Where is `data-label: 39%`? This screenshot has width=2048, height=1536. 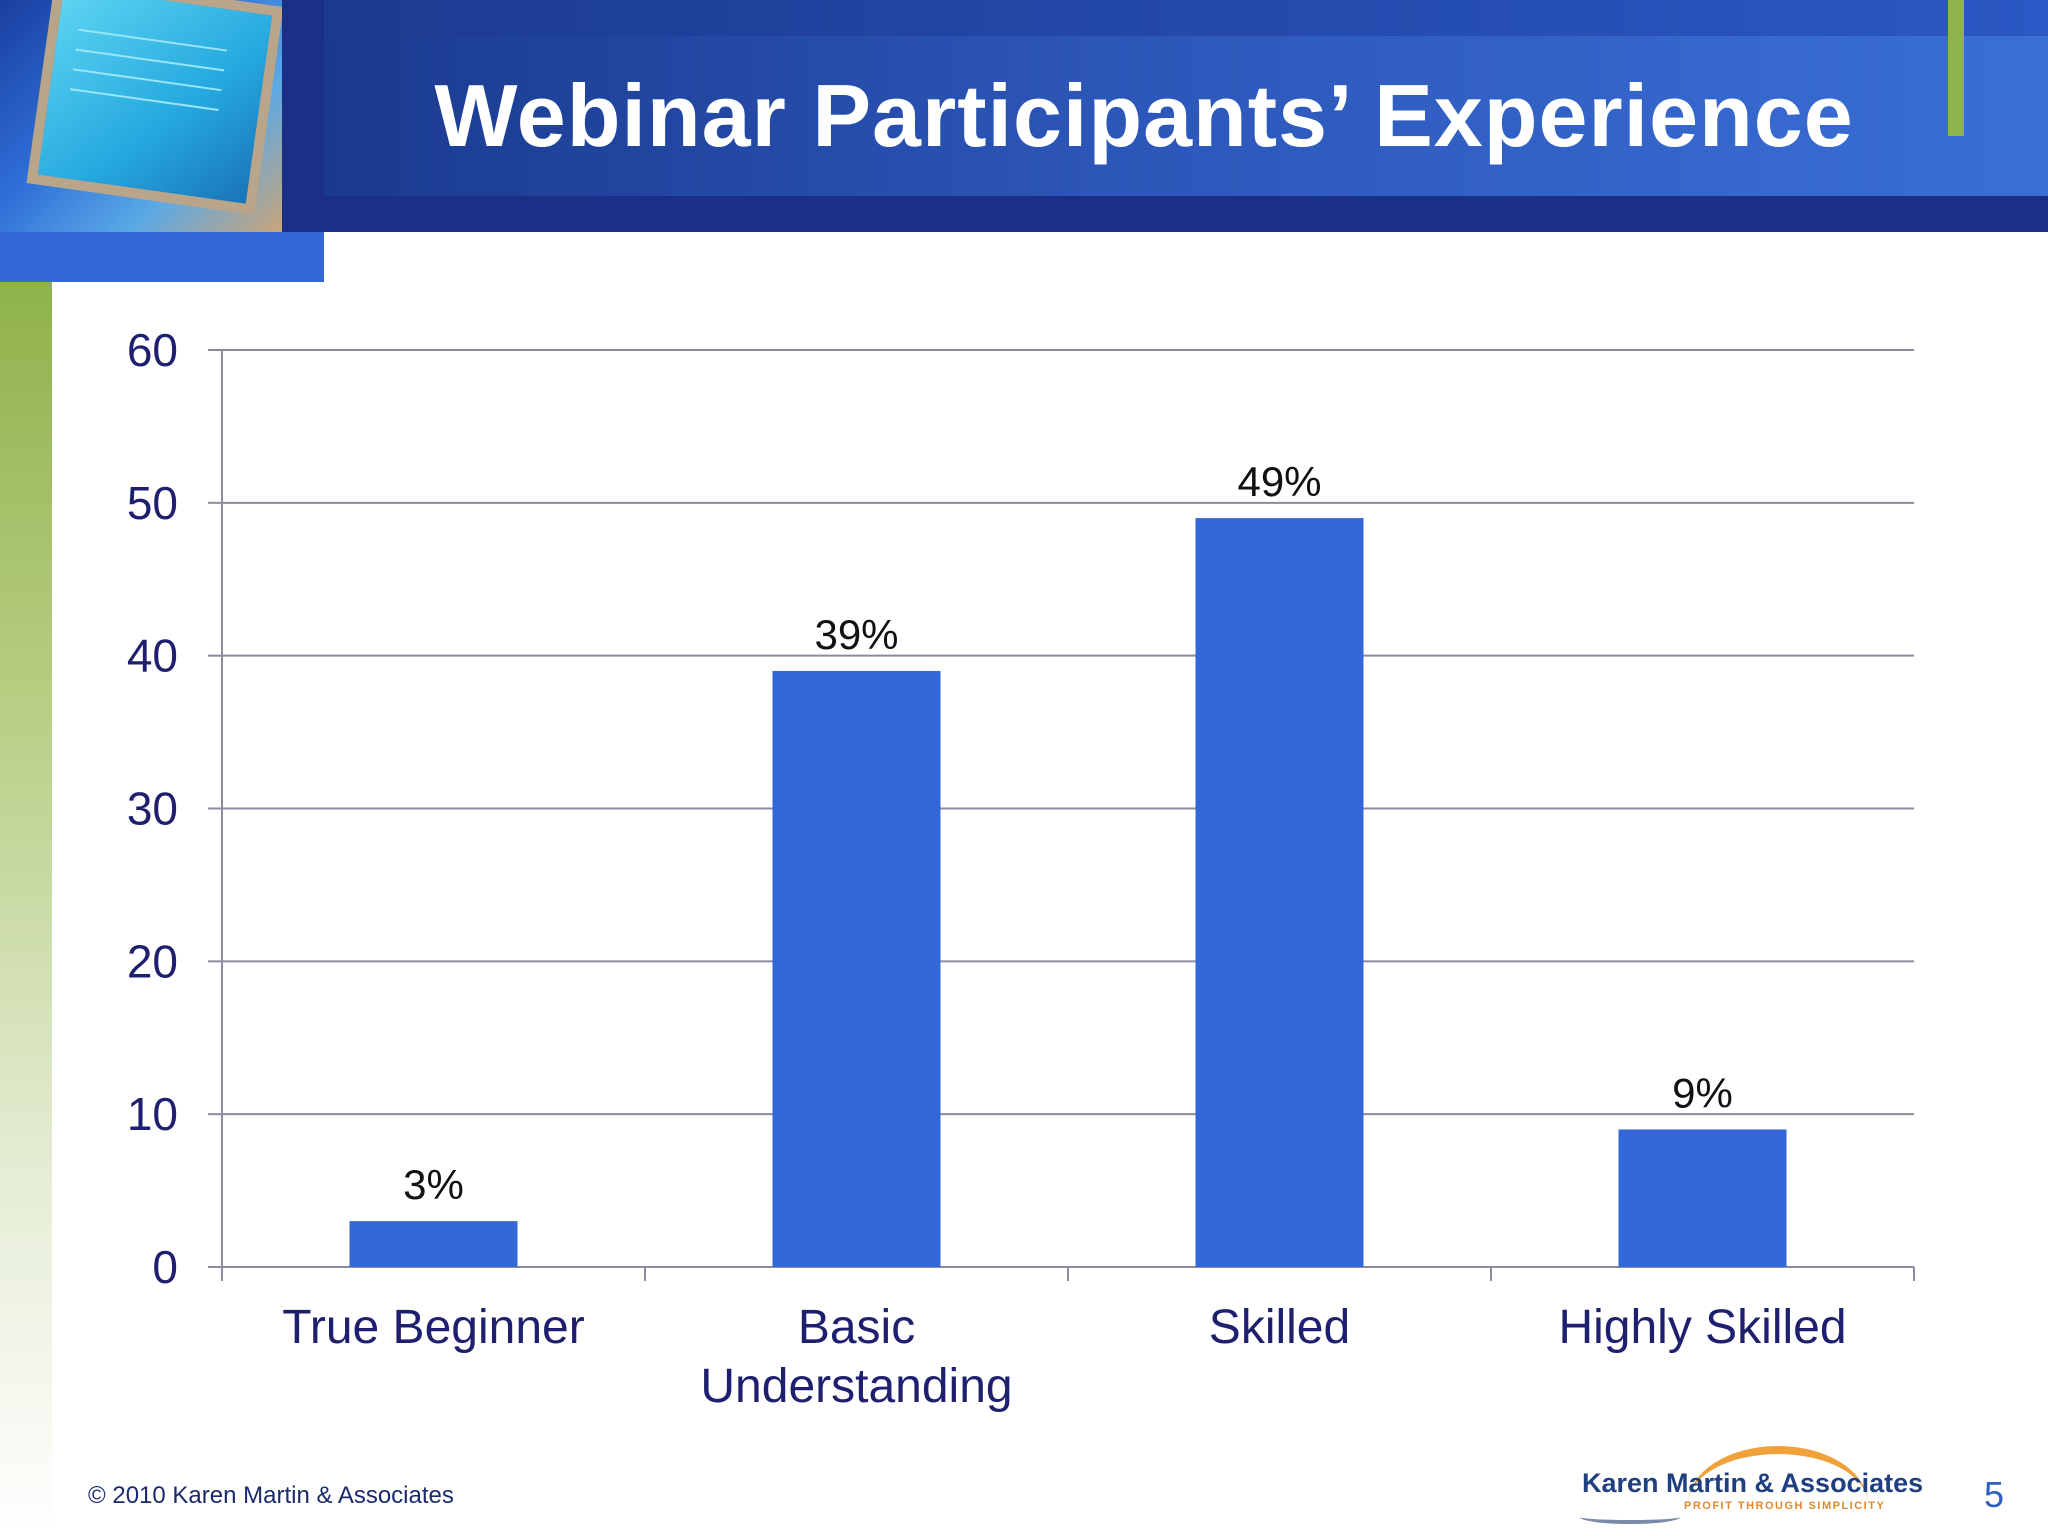 data-label: 39% is located at coordinates (856, 634).